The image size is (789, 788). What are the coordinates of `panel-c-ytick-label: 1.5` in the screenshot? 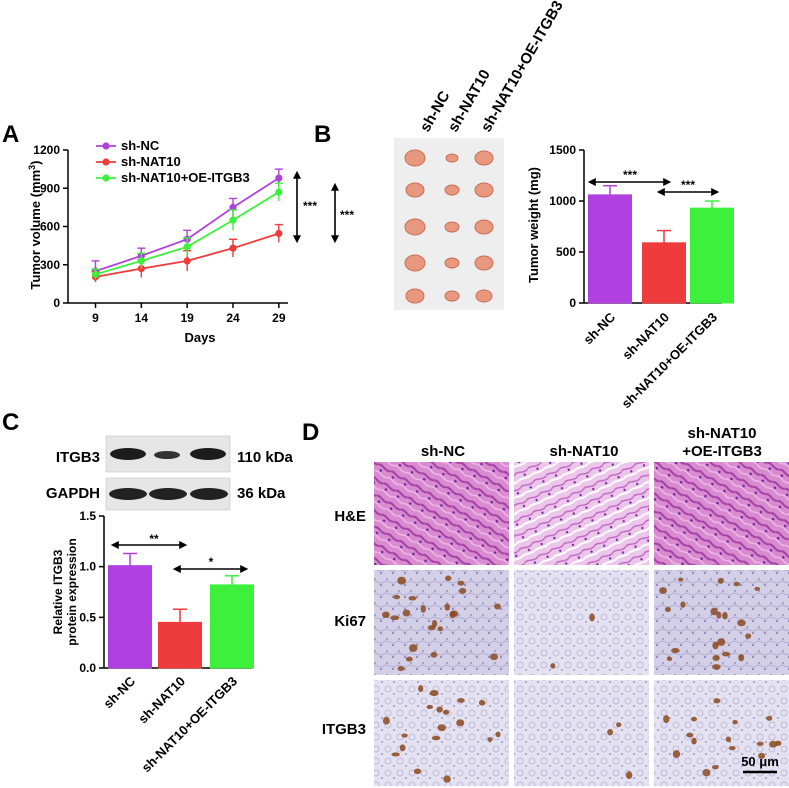 It's located at (87, 516).